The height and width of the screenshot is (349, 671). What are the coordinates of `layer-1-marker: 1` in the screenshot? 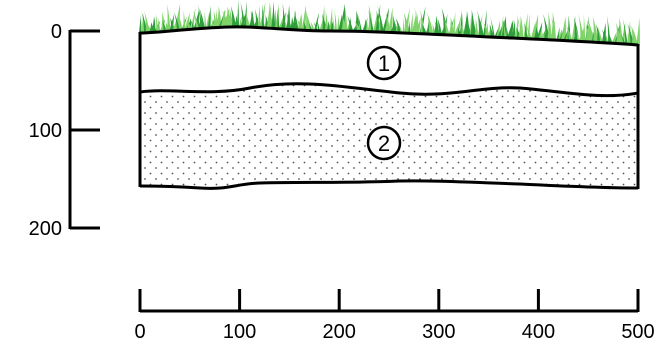 It's located at (384, 63).